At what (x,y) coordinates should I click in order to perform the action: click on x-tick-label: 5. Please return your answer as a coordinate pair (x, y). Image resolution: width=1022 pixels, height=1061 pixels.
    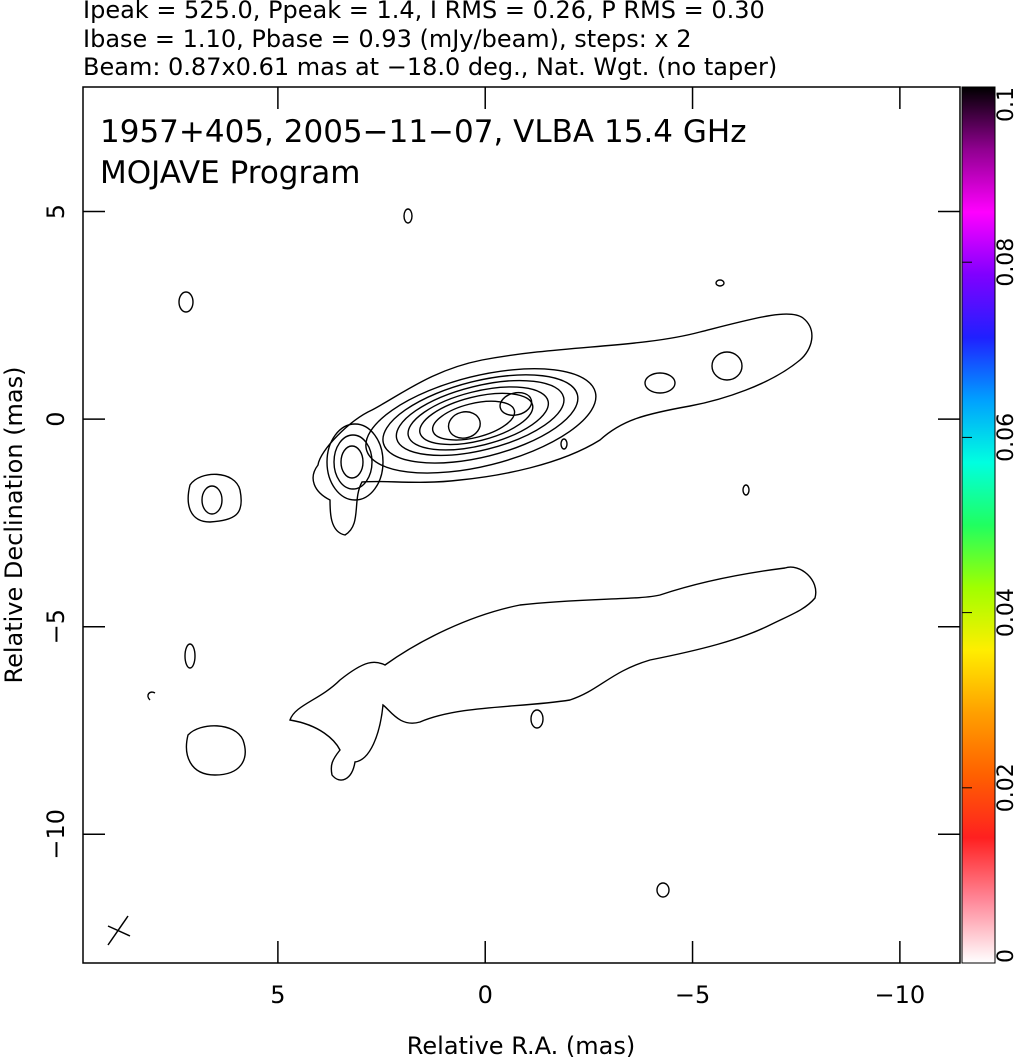
    Looking at the image, I should click on (277, 995).